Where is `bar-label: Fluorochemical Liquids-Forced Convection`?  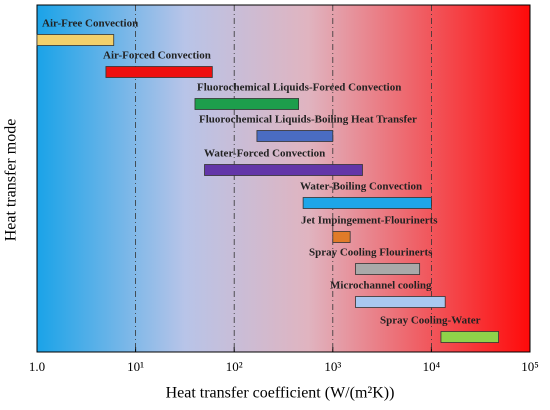
bar-label: Fluorochemical Liquids-Forced Convection is located at coordinates (299, 88).